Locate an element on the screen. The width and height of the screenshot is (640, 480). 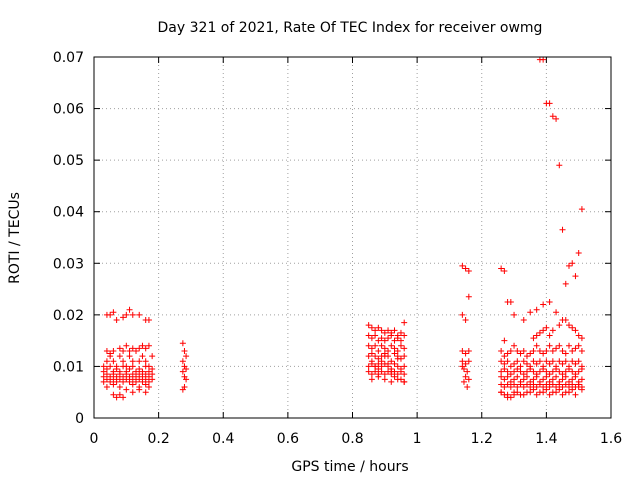
x-tick-label: 0 is located at coordinates (94, 439).